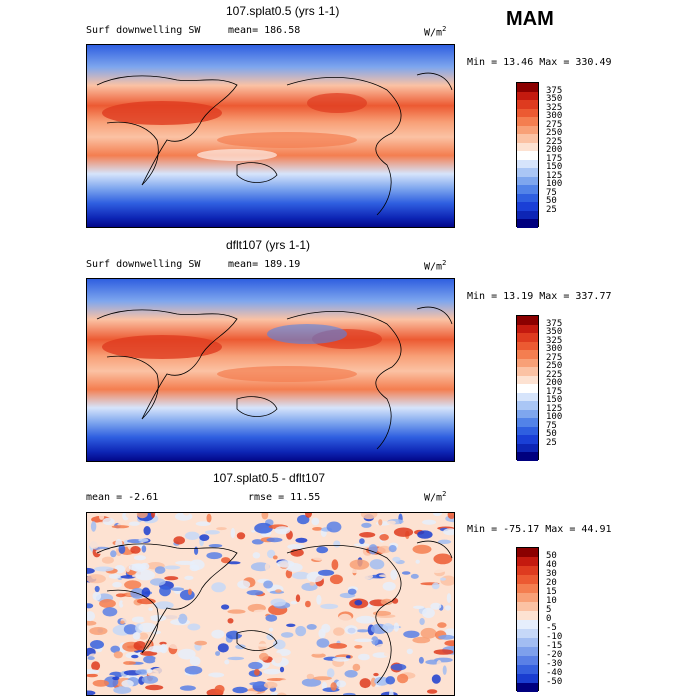 Image resolution: width=700 pixels, height=700 pixels. Describe the element at coordinates (122, 497) in the screenshot. I see `panel3-mean: mean = -2.61` at that location.